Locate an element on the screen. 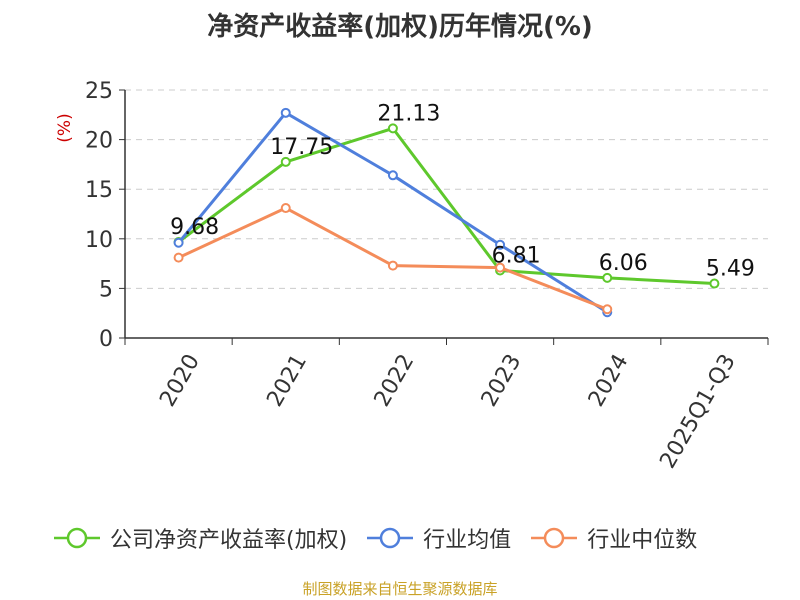  legend: 公司净资产收益率(加权) 行业均值 行业中位数 is located at coordinates (383, 538).